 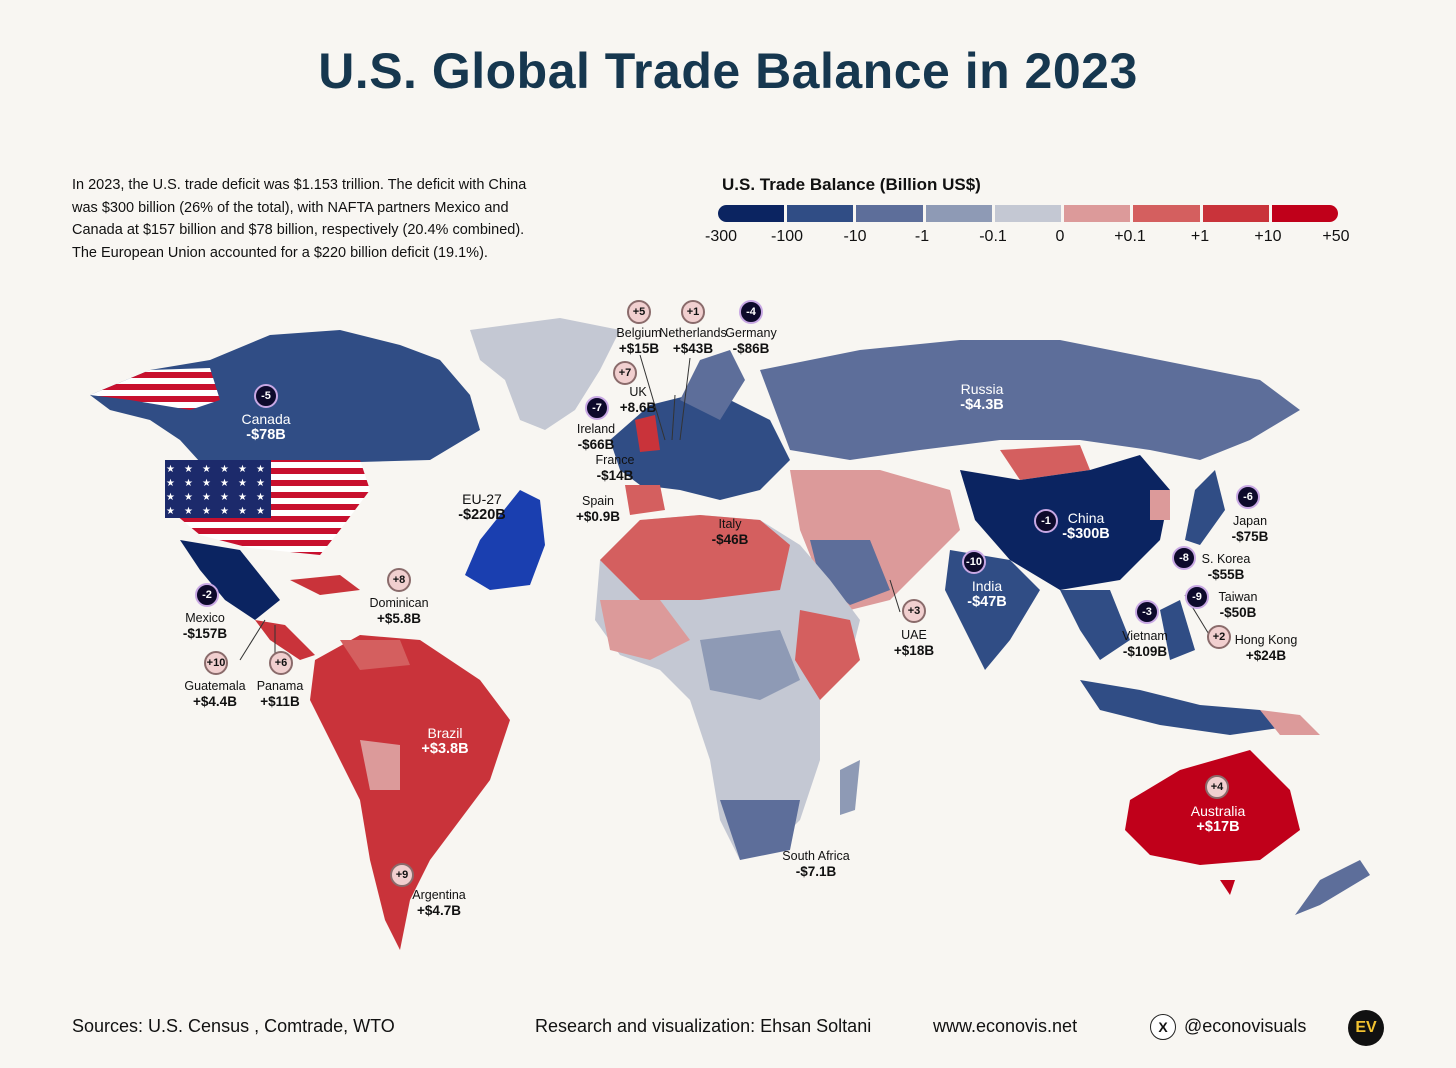 I want to click on country-balance-value: -$55B, so click(x=1226, y=574).